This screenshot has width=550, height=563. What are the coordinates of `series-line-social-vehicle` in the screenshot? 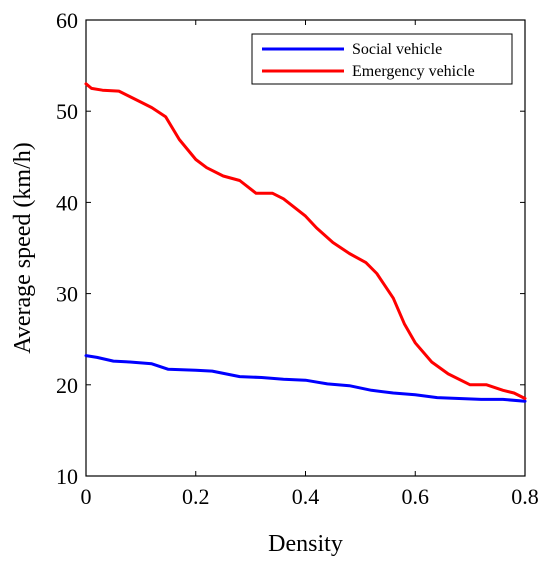 It's located at (305, 378).